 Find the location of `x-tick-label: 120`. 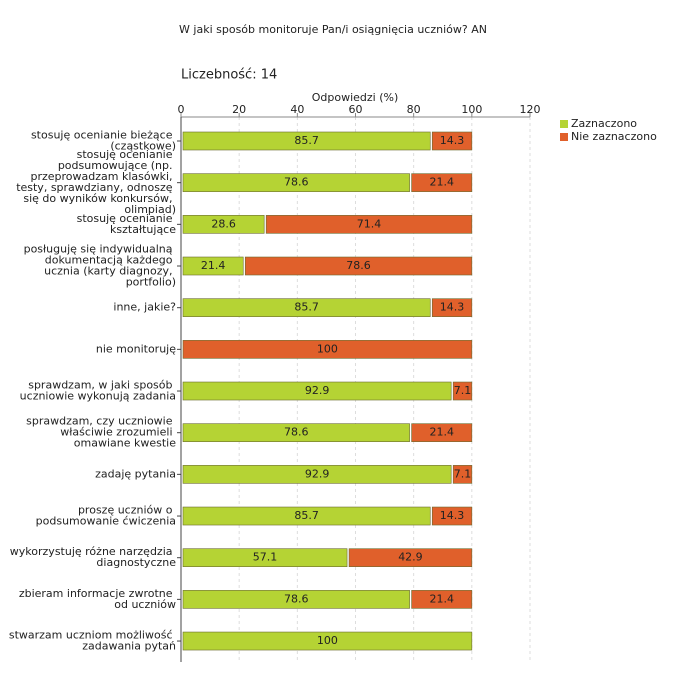

x-tick-label: 120 is located at coordinates (530, 109).